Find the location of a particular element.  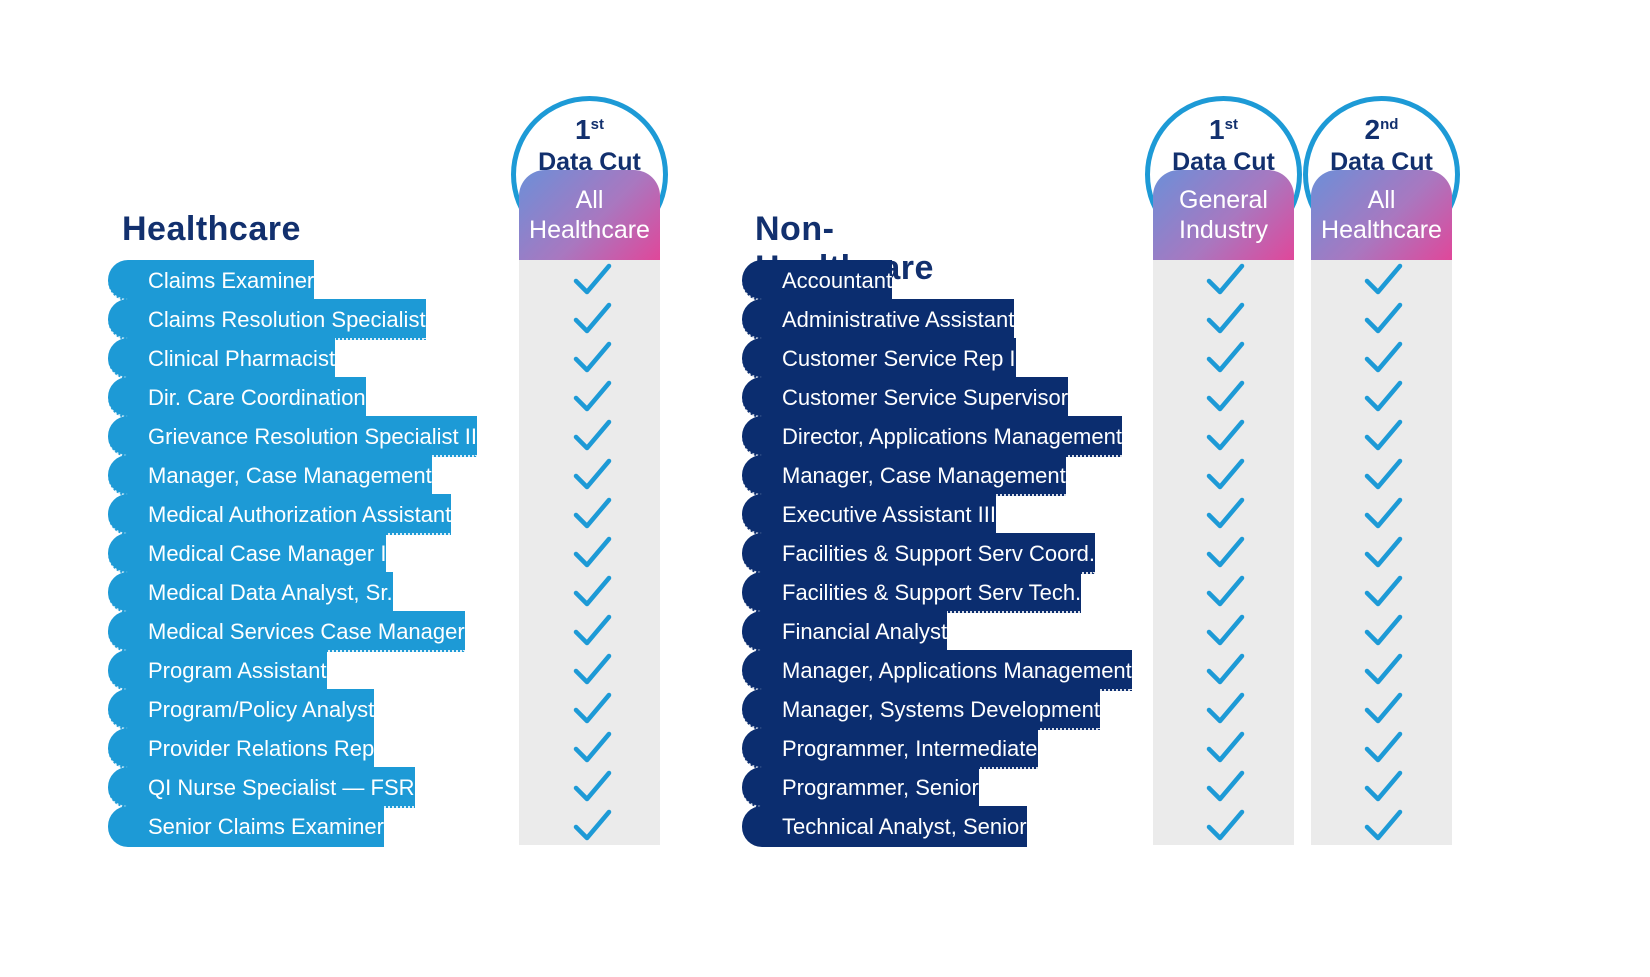

table-row: Medical Authorization Assistant is located at coordinates (280, 514).